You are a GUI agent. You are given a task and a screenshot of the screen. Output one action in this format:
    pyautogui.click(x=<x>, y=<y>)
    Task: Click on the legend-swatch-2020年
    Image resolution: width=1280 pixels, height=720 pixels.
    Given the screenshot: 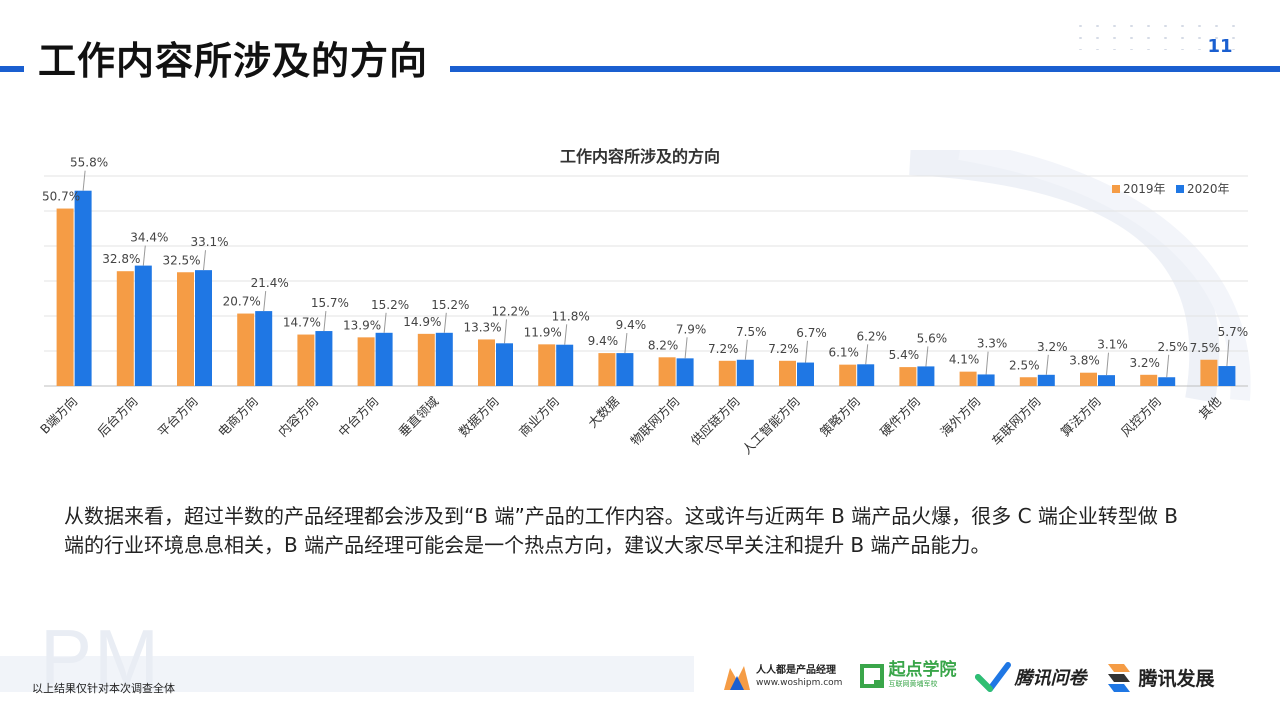 What is the action you would take?
    pyautogui.click(x=1180, y=189)
    